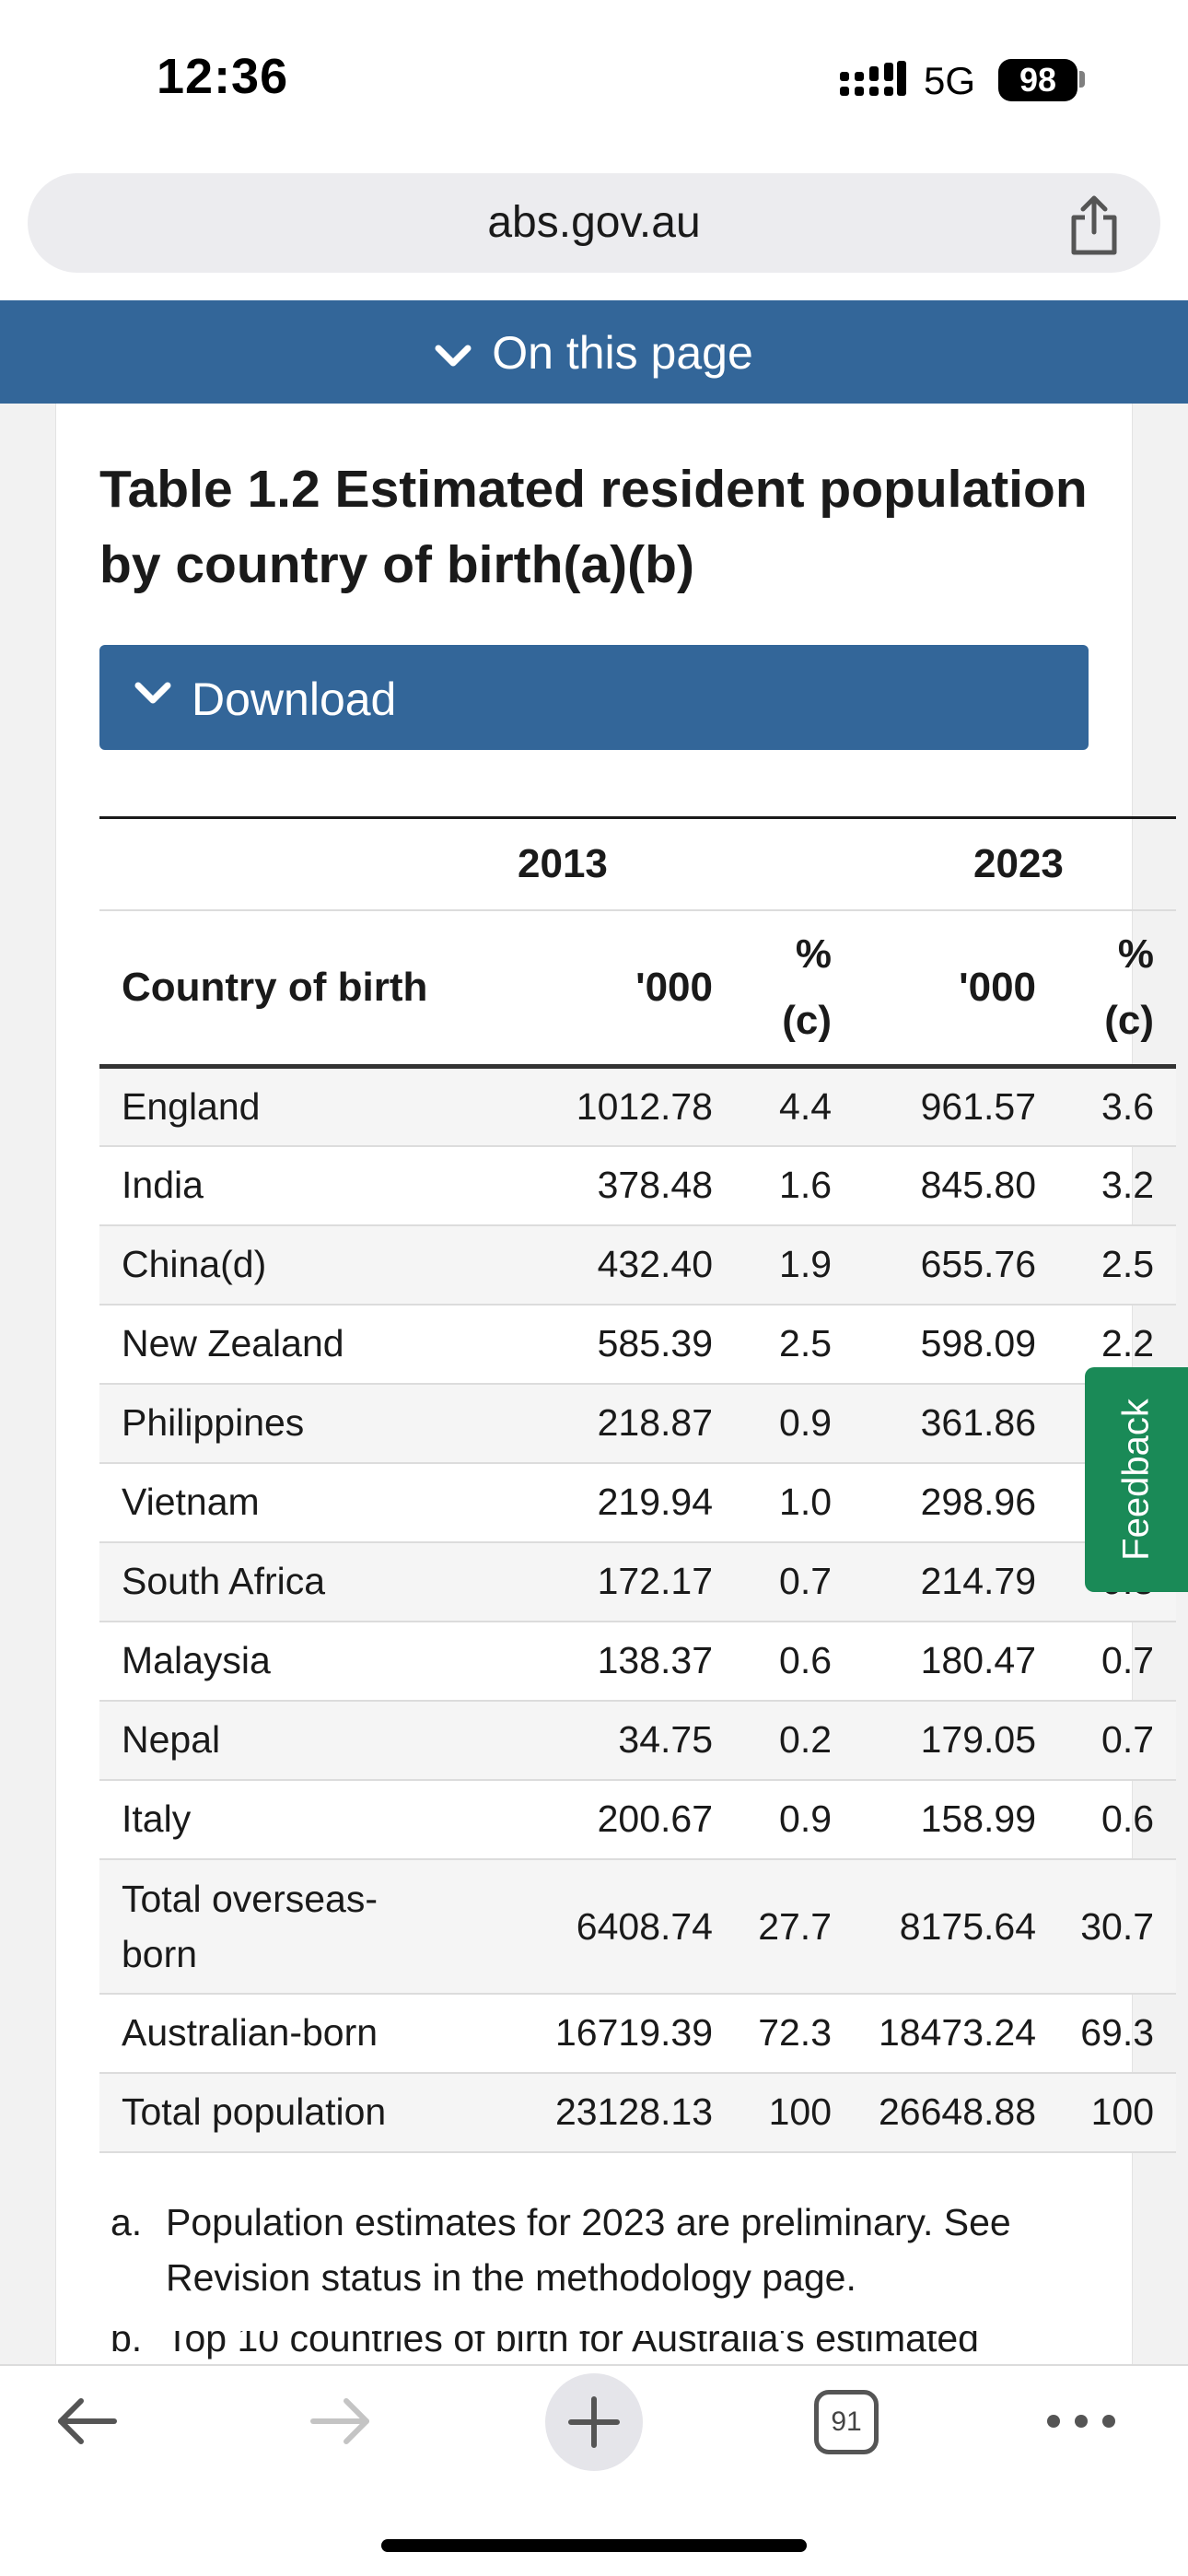 The image size is (1188, 2576). What do you see at coordinates (588, 1185) in the screenshot?
I see `thousands-2013-cell: 378.48` at bounding box center [588, 1185].